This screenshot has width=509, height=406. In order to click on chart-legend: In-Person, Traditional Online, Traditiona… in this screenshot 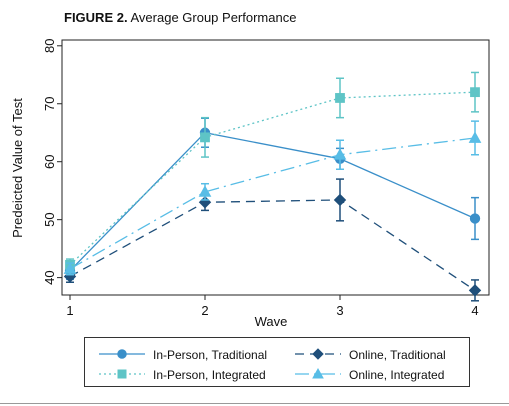, I will do `click(277, 362)`.